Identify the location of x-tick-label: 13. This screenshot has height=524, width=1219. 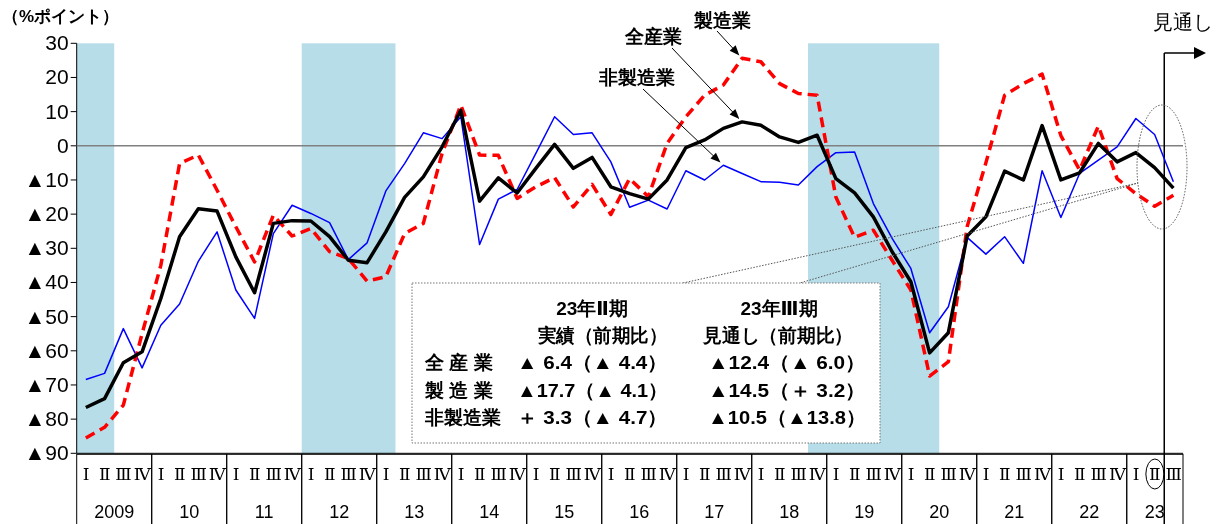
(414, 512).